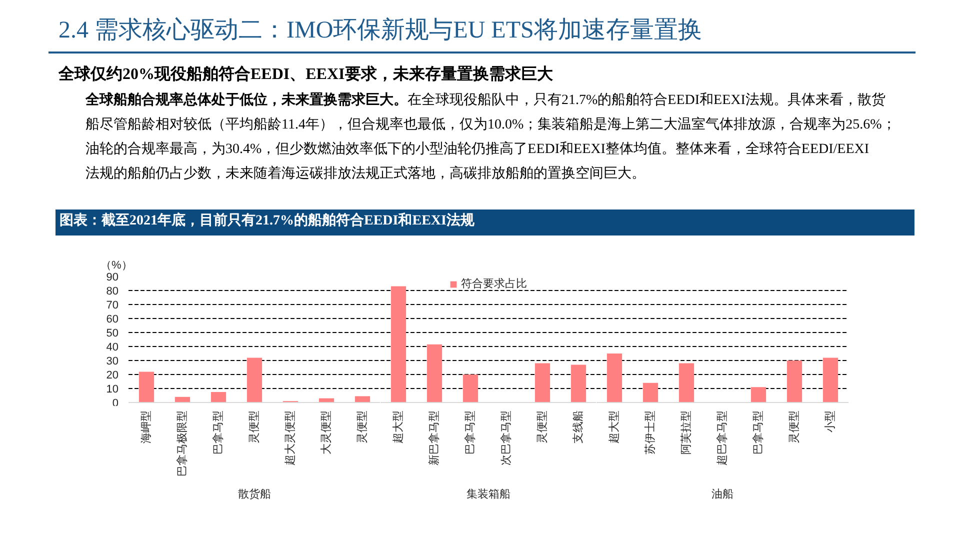 Image resolution: width=960 pixels, height=540 pixels. What do you see at coordinates (326, 432) in the screenshot?
I see `x-tick-label: 大灵便型` at bounding box center [326, 432].